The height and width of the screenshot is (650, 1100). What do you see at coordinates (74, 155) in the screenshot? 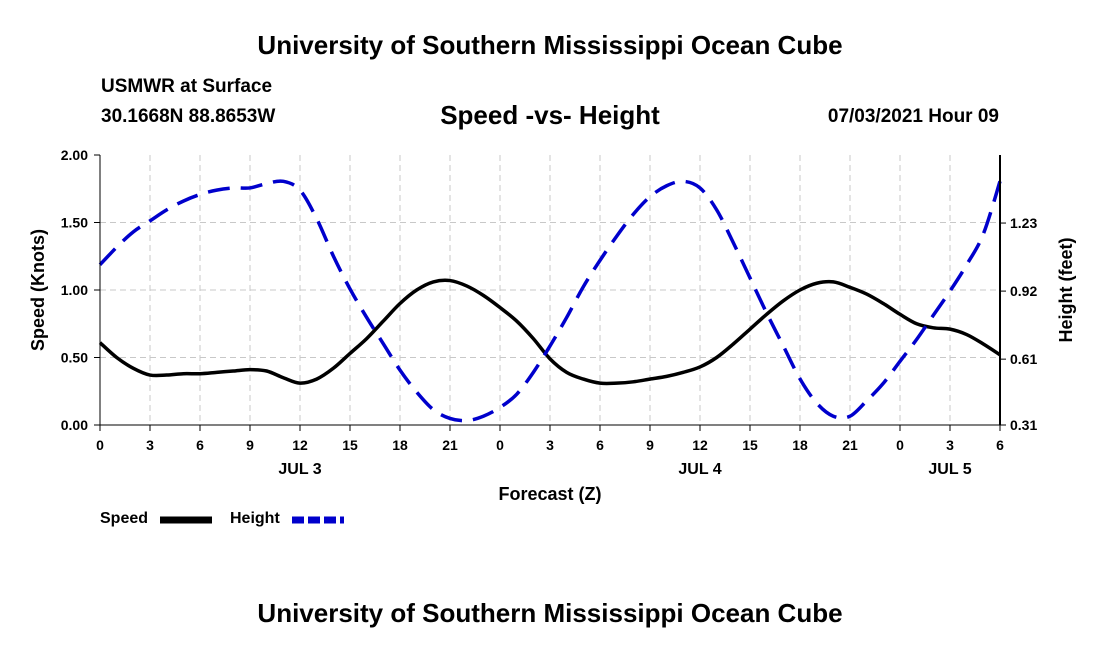
I see `y-tick-label: 2.00` at bounding box center [74, 155].